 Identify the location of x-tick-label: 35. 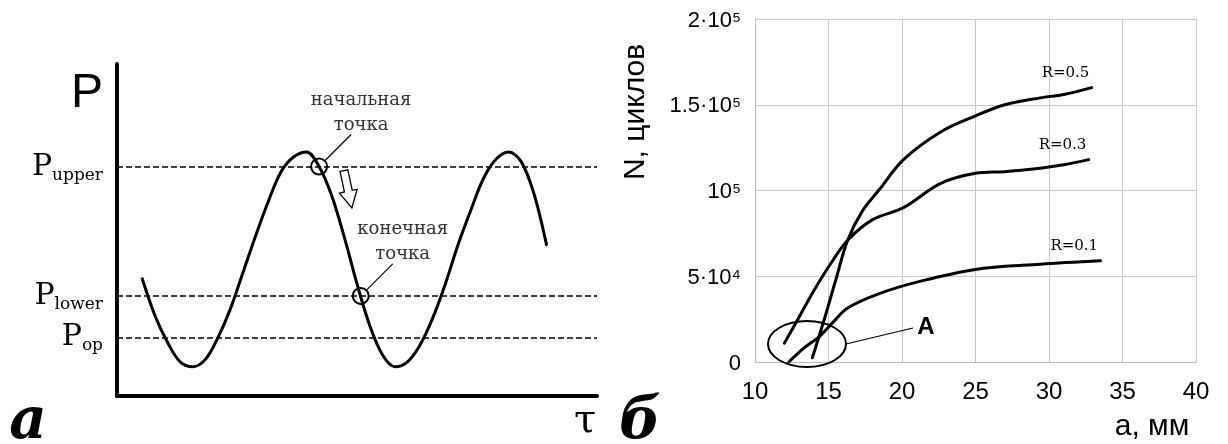
(1122, 390).